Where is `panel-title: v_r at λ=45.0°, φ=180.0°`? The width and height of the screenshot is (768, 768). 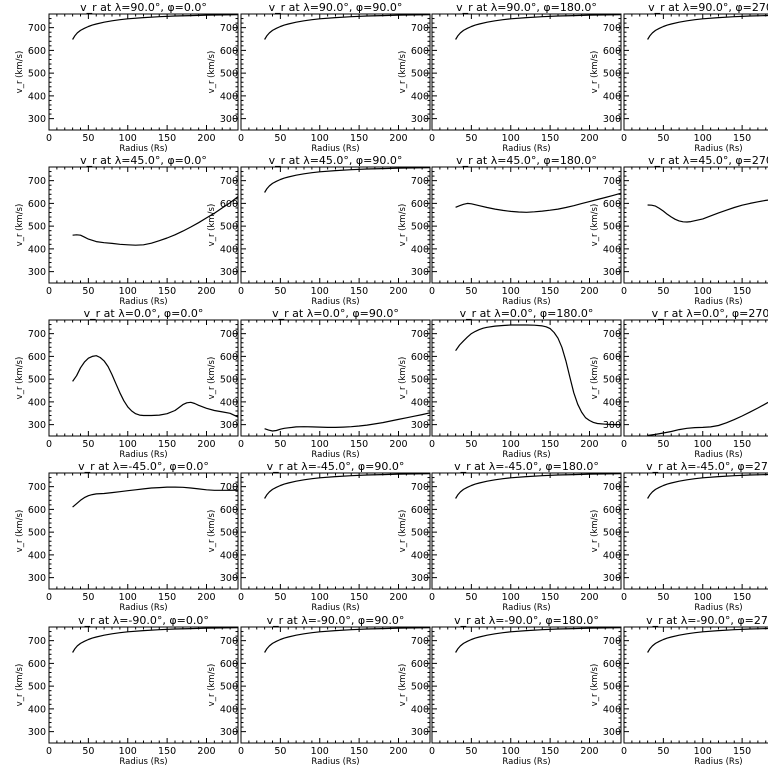
panel-title: v_r at λ=45.0°, φ=180.0° is located at coordinates (526, 160).